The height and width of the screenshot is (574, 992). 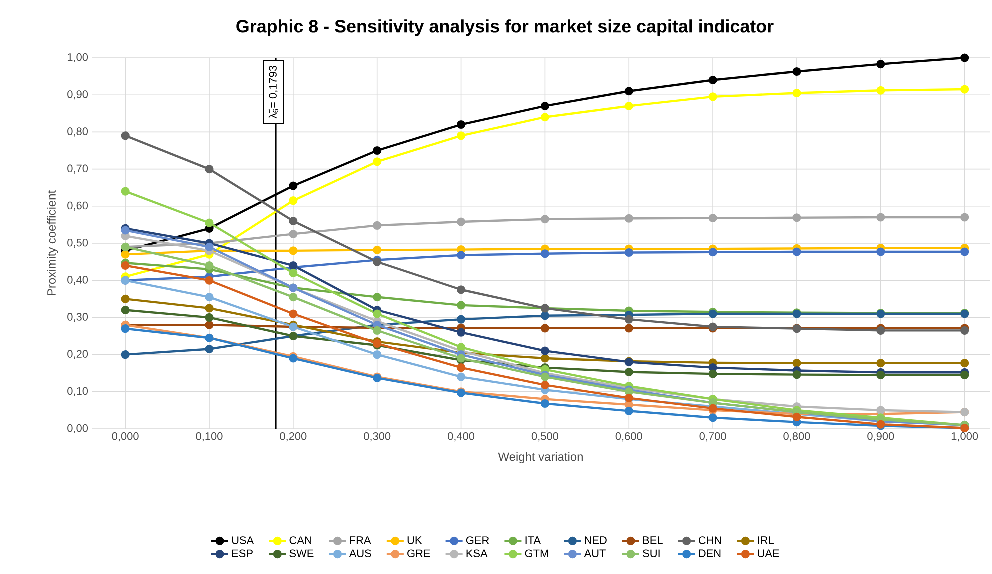 What do you see at coordinates (965, 437) in the screenshot?
I see `x-tick-label: 1,000` at bounding box center [965, 437].